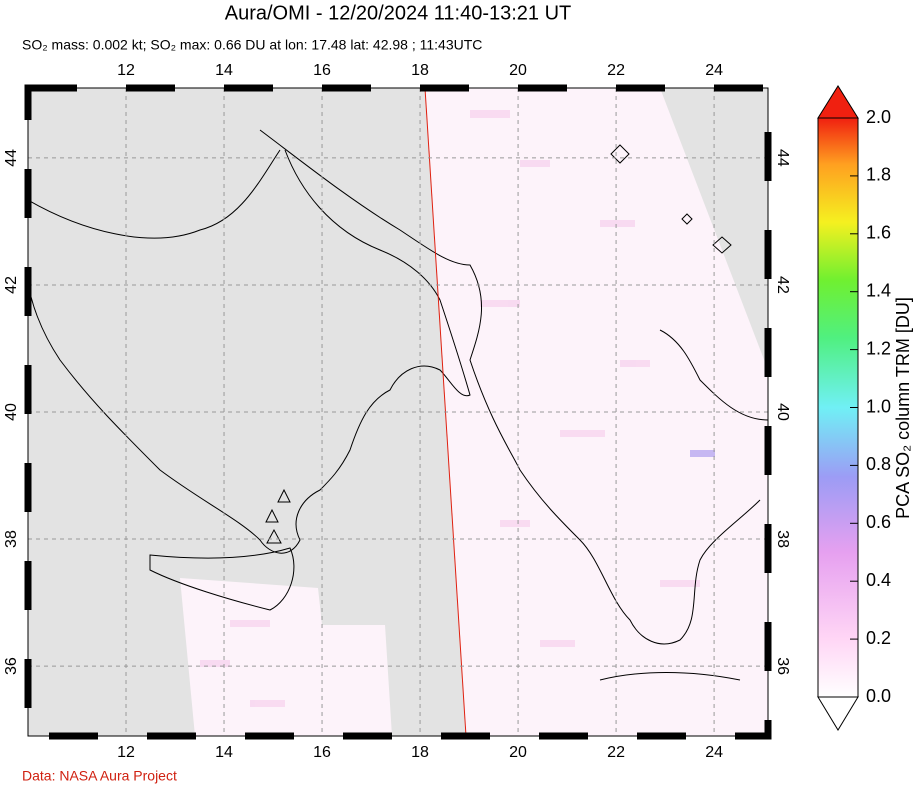 This screenshot has height=800, width=919. I want to click on colorbar-tick-label: 2.0, so click(878, 117).